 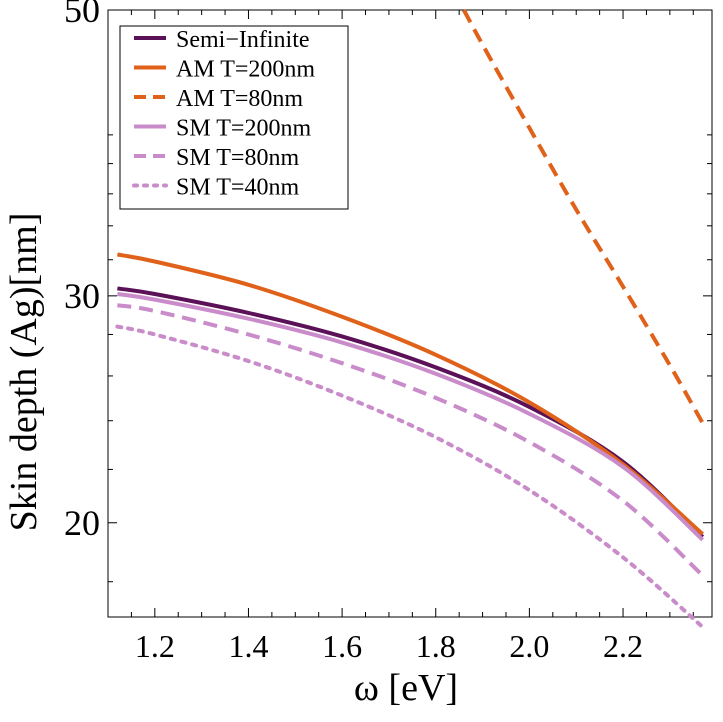 What do you see at coordinates (406, 688) in the screenshot?
I see `x-axis-label: ω [eV]` at bounding box center [406, 688].